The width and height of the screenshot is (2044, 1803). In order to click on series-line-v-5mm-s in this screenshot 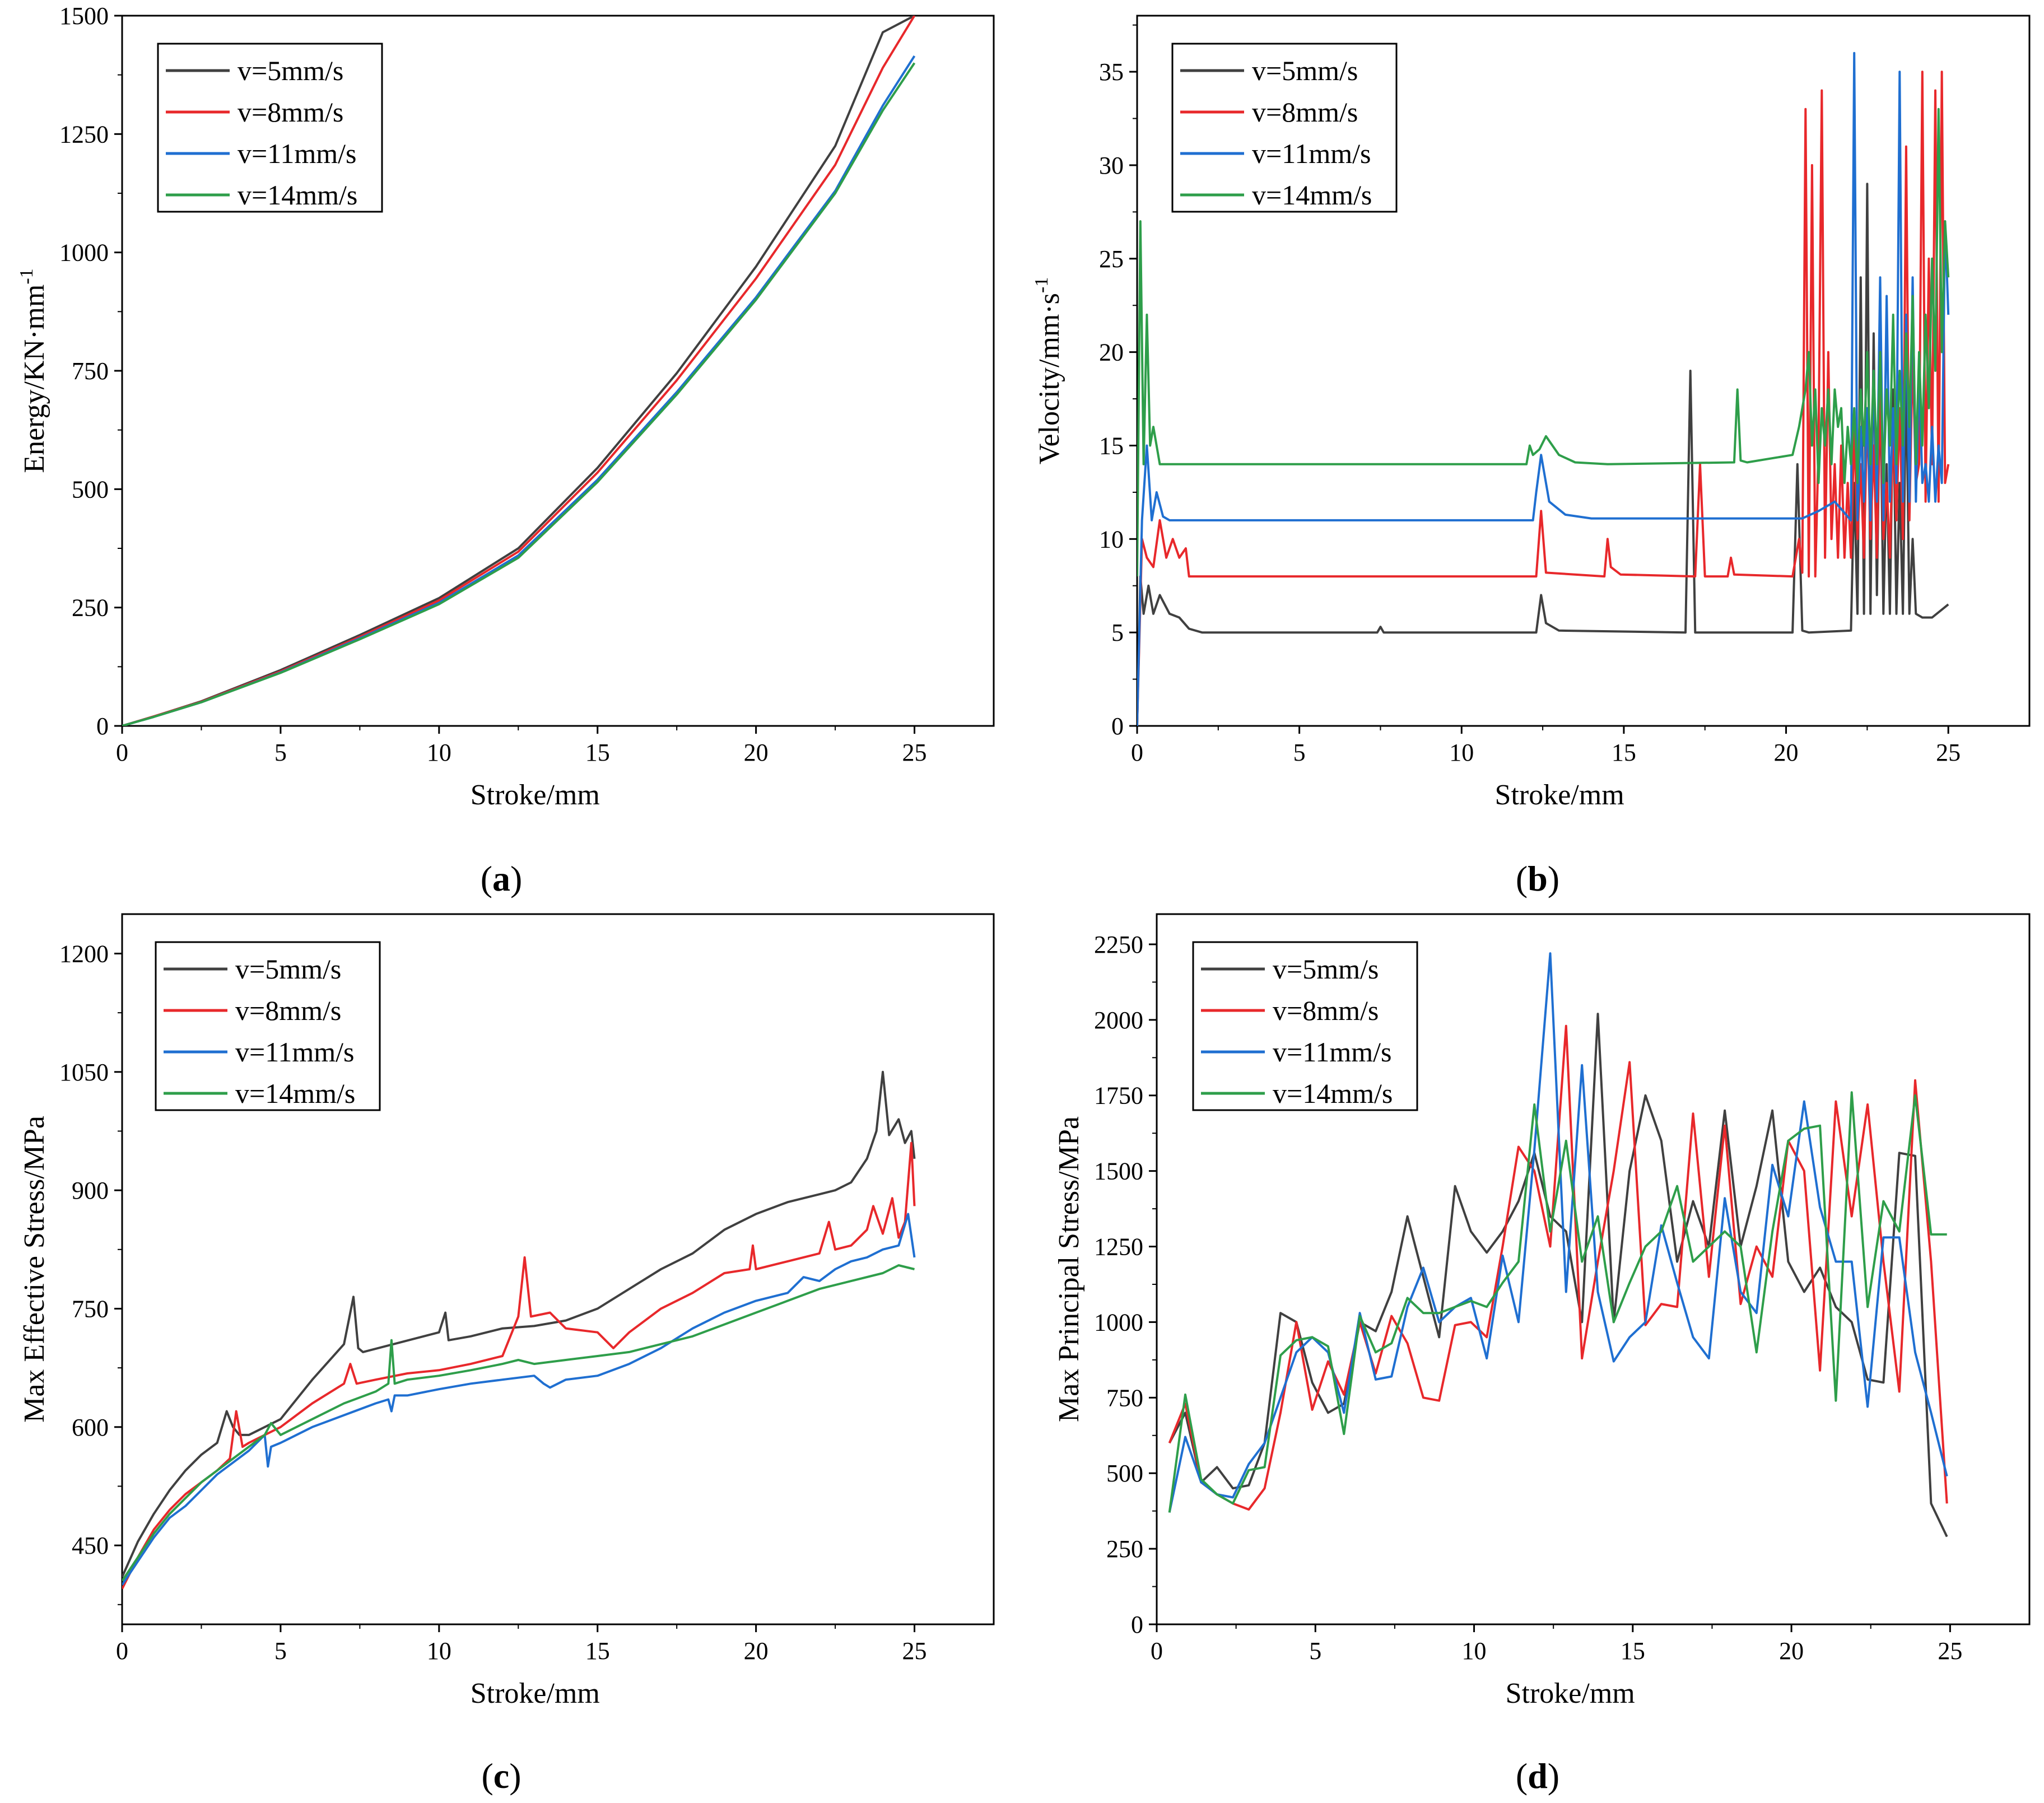, I will do `click(519, 1324)`.